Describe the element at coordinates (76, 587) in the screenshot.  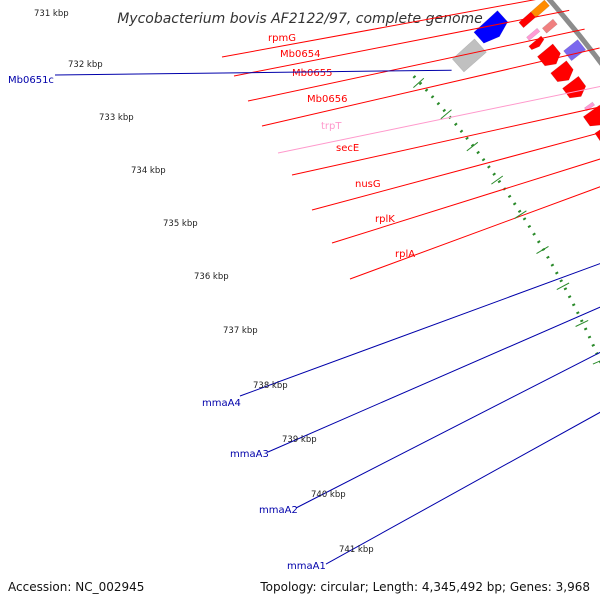
I see `accession-text: Accession: NC_002945` at that location.